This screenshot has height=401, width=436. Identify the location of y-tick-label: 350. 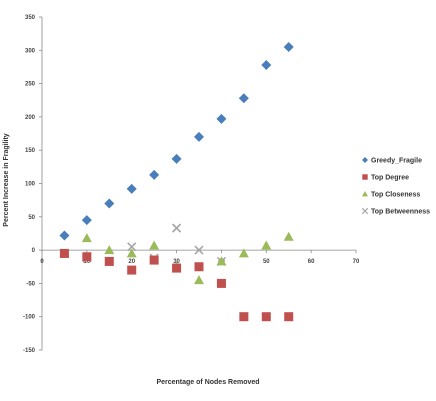
(30, 18).